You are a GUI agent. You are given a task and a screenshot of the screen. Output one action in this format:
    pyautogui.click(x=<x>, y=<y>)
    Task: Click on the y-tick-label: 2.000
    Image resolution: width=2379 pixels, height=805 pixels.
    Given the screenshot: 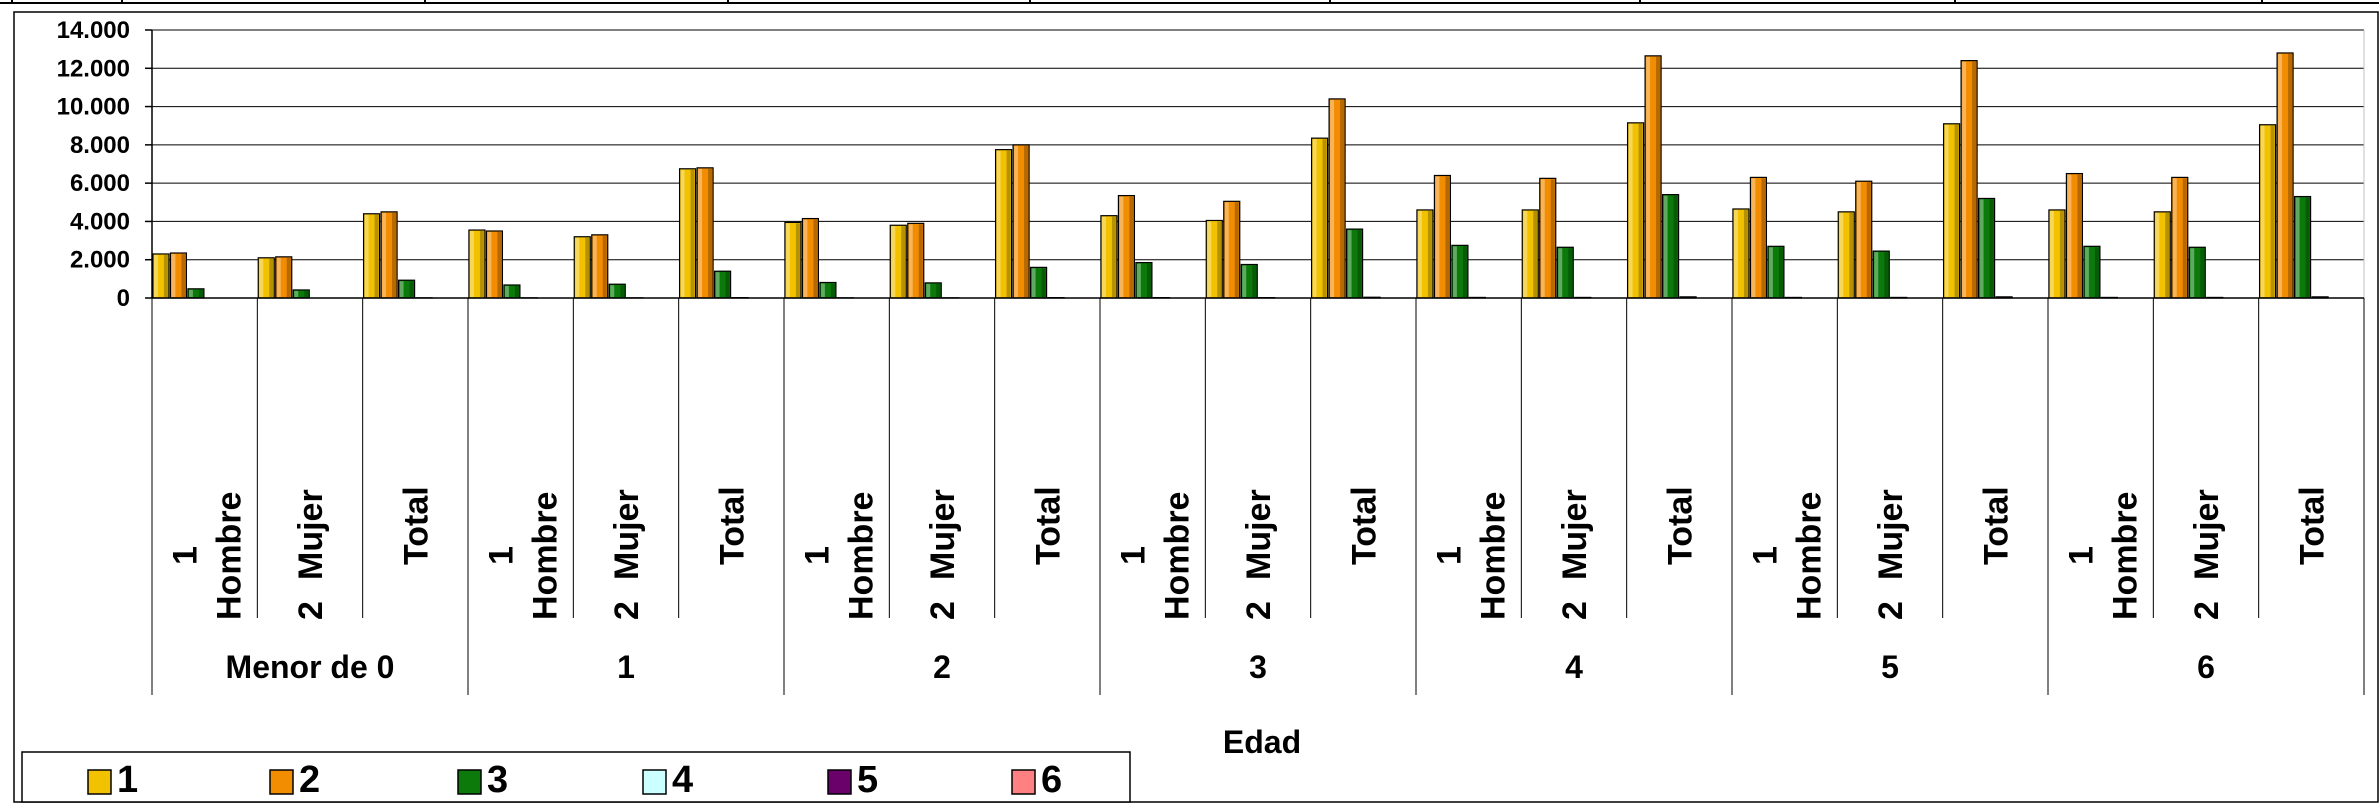 What is the action you would take?
    pyautogui.click(x=100, y=260)
    